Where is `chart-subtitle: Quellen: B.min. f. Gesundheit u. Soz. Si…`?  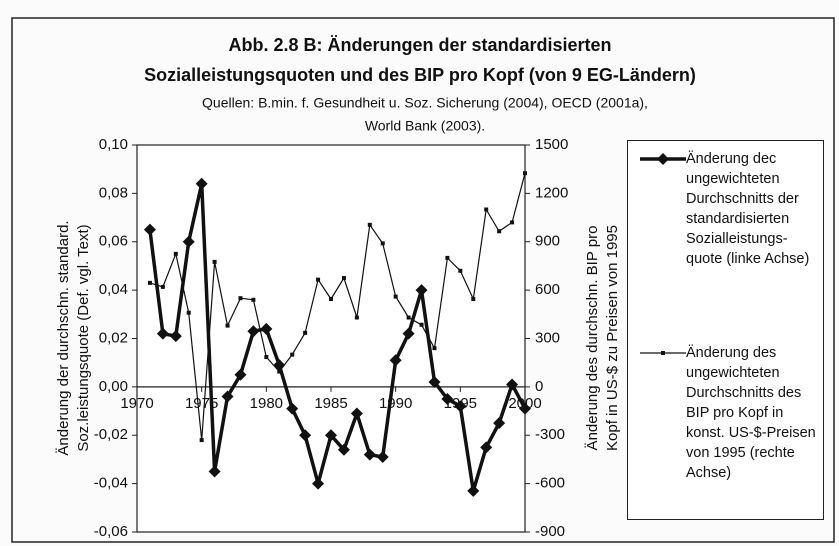
chart-subtitle: Quellen: B.min. f. Gesundheit u. Soz. Si… is located at coordinates (425, 103).